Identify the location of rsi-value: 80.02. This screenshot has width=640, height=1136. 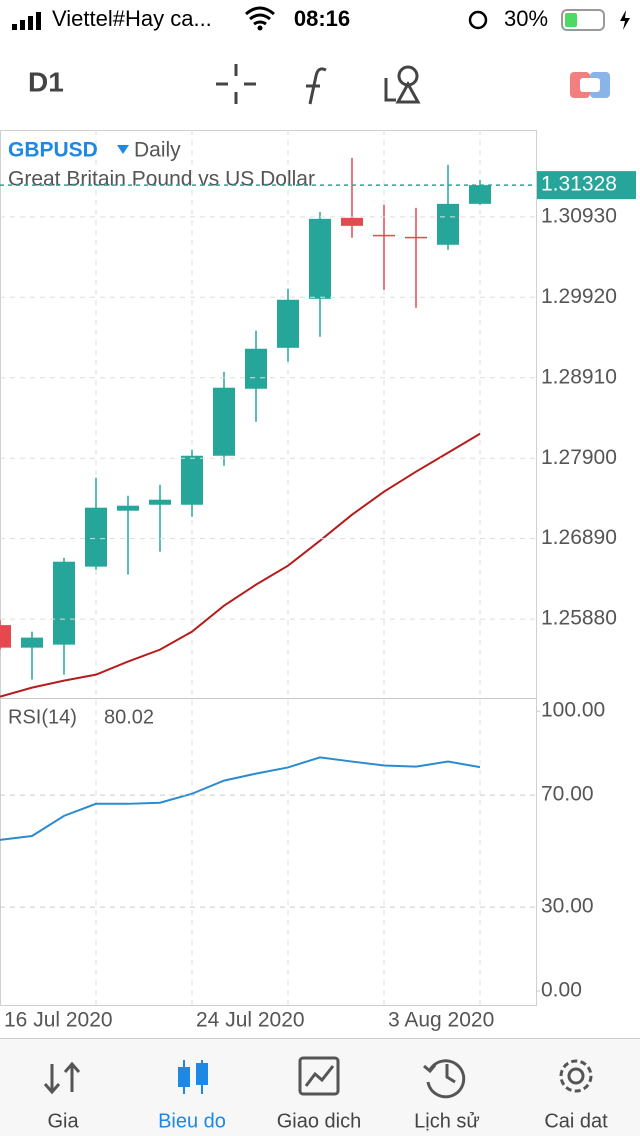
(129, 717).